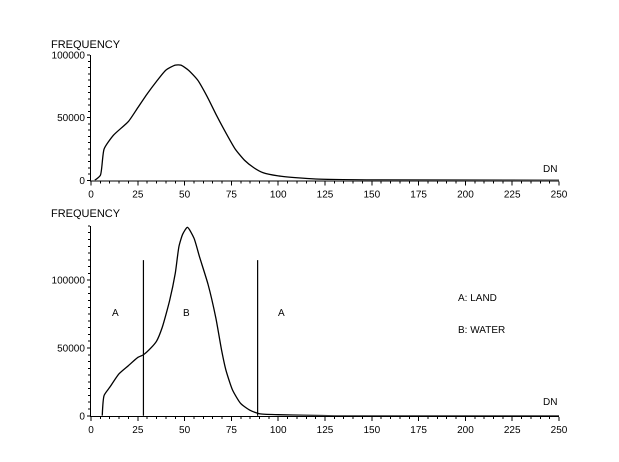  Describe the element at coordinates (186, 313) in the screenshot. I see `annotation: B` at that location.